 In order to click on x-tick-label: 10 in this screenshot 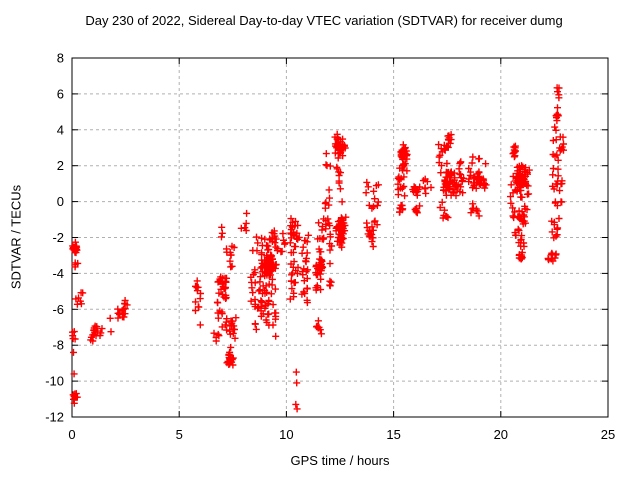, I will do `click(286, 434)`.